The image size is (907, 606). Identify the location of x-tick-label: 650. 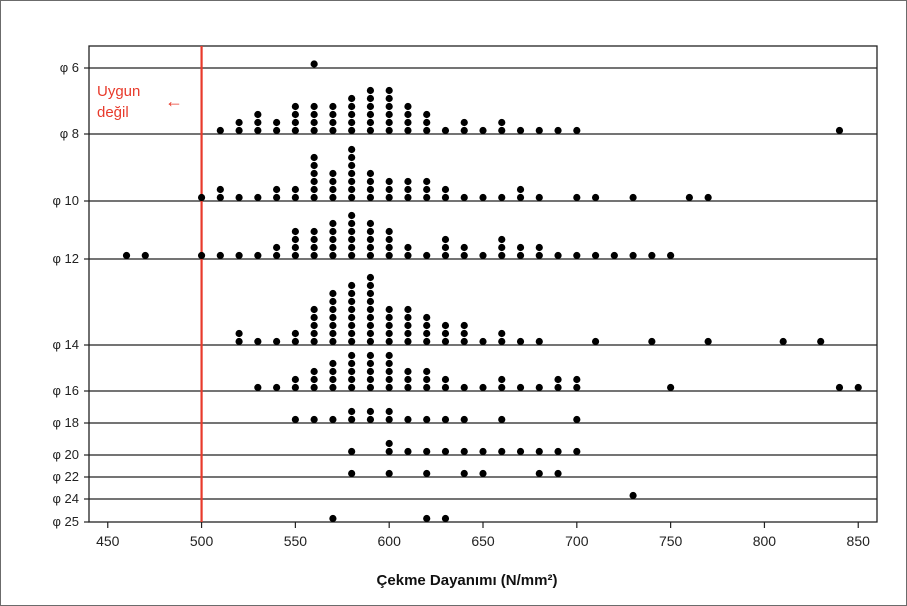
(483, 541).